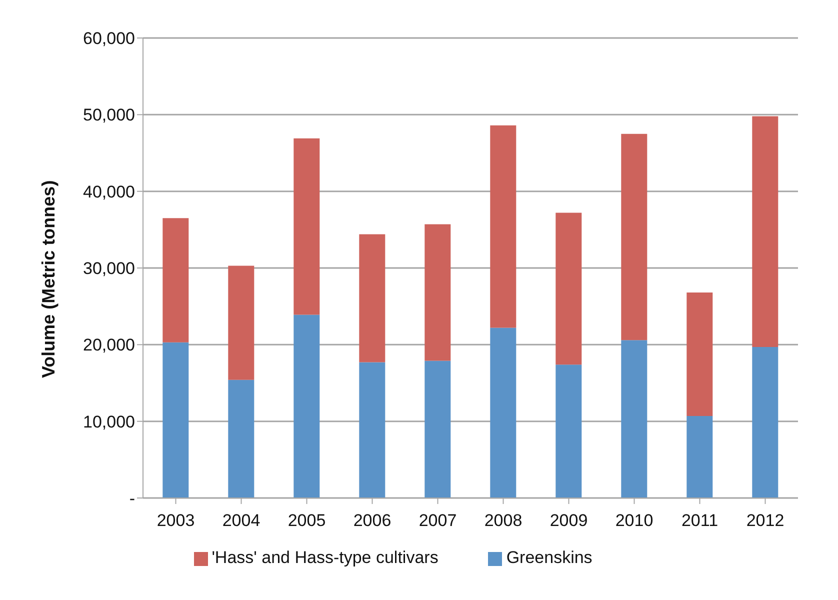 This screenshot has width=838, height=600. I want to click on x-tick-label: 2007, so click(437, 520).